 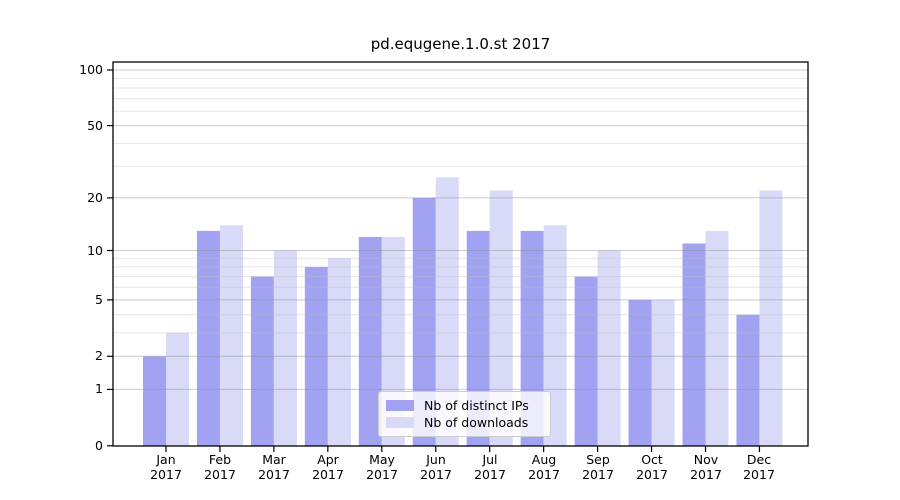 I want to click on legend-label-distinct-ips: Nb of distinct IPs, so click(x=476, y=405).